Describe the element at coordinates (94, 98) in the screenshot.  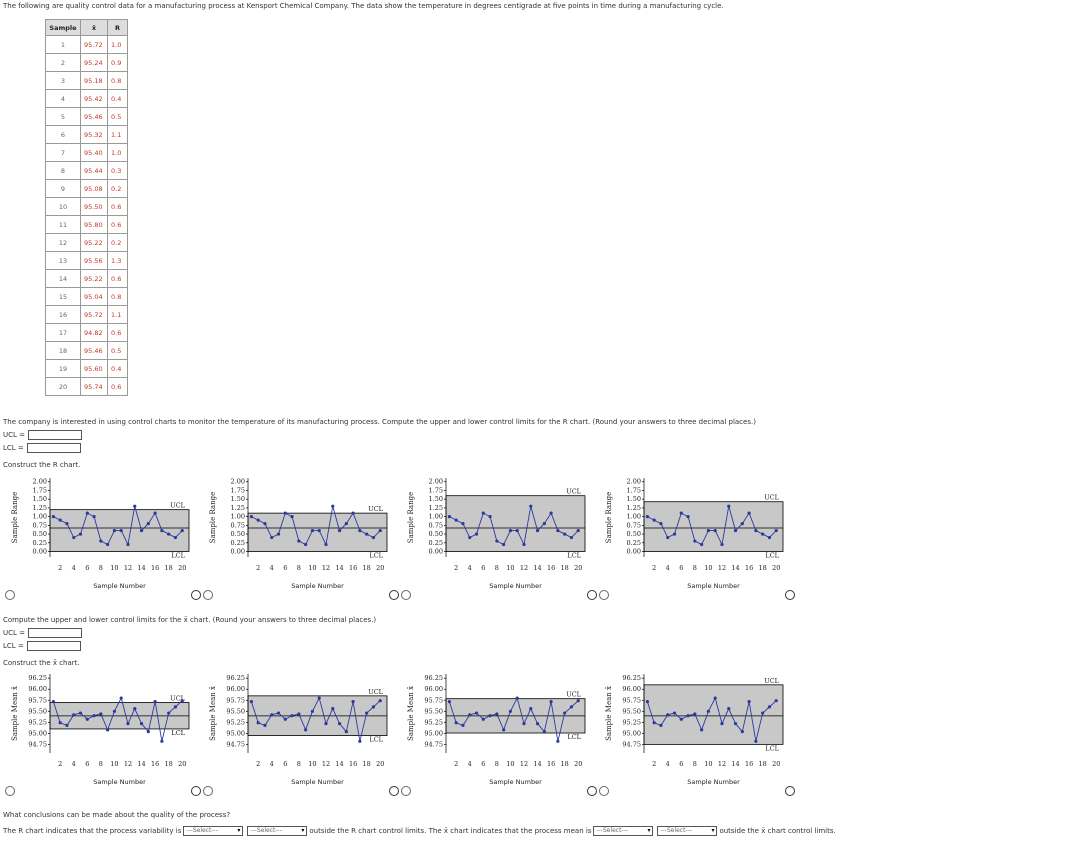
I see `cell: 95.42` at that location.